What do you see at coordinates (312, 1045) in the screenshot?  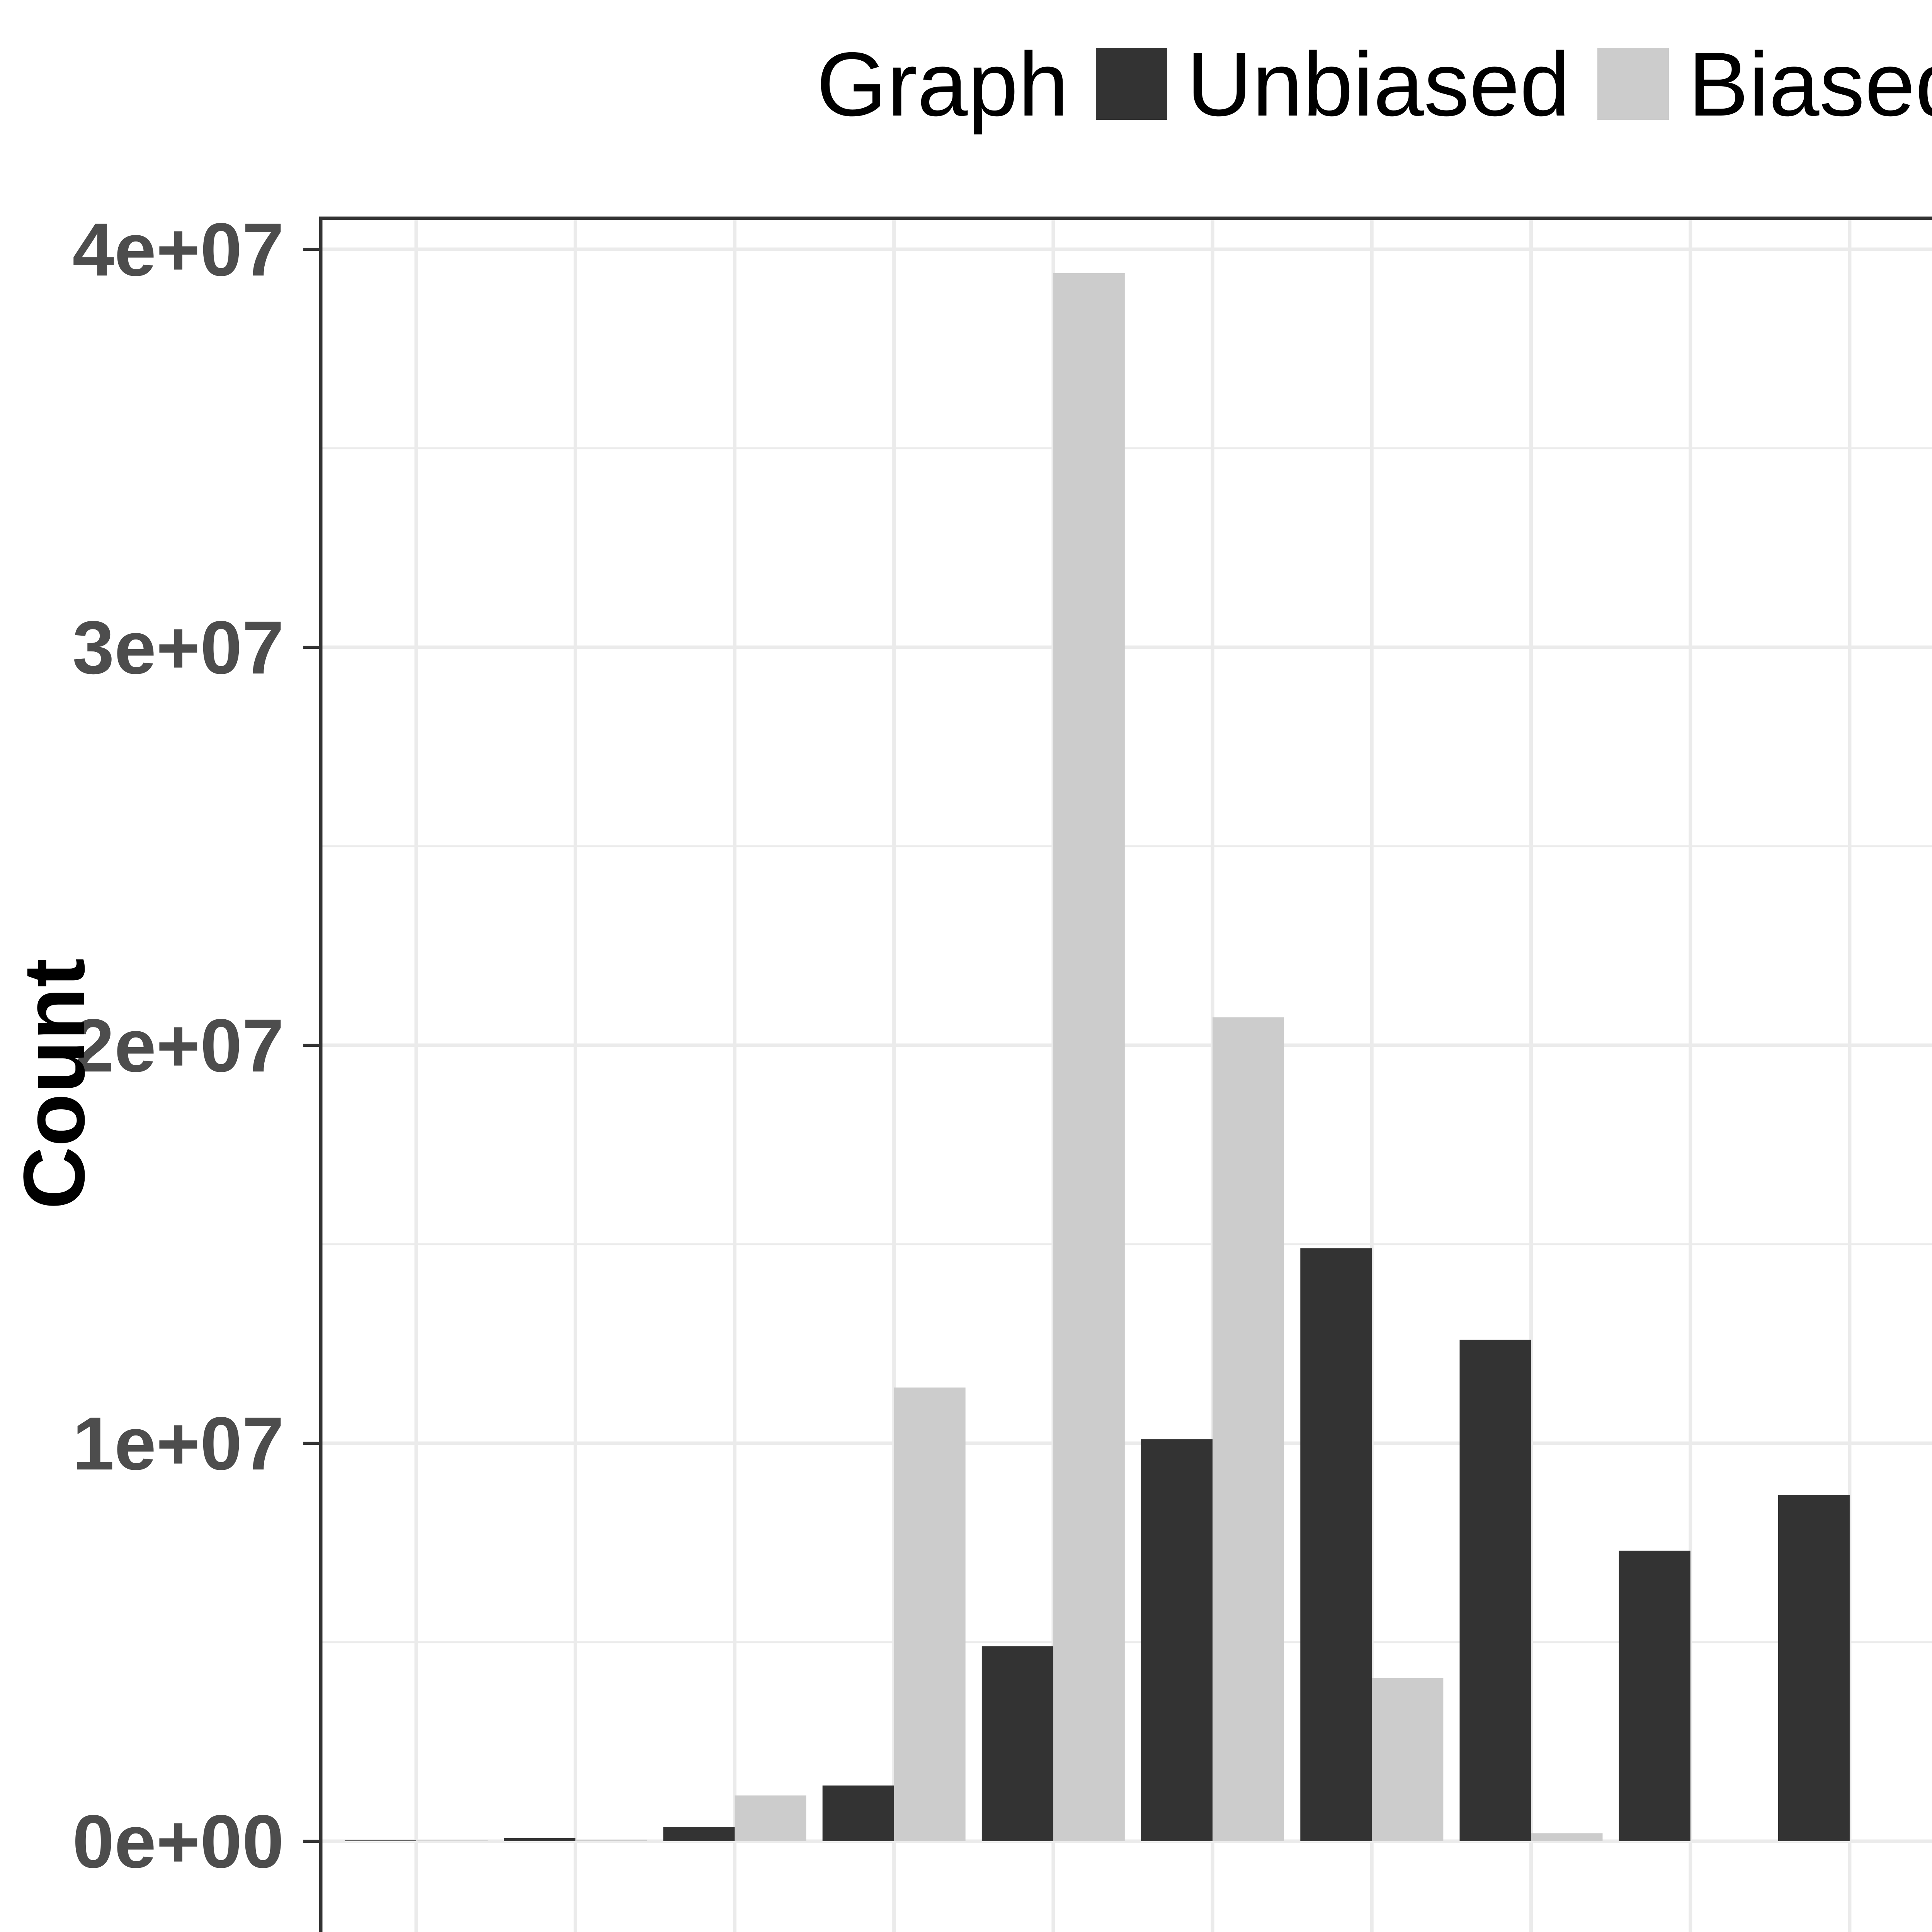 I see `y-axis-ticks` at bounding box center [312, 1045].